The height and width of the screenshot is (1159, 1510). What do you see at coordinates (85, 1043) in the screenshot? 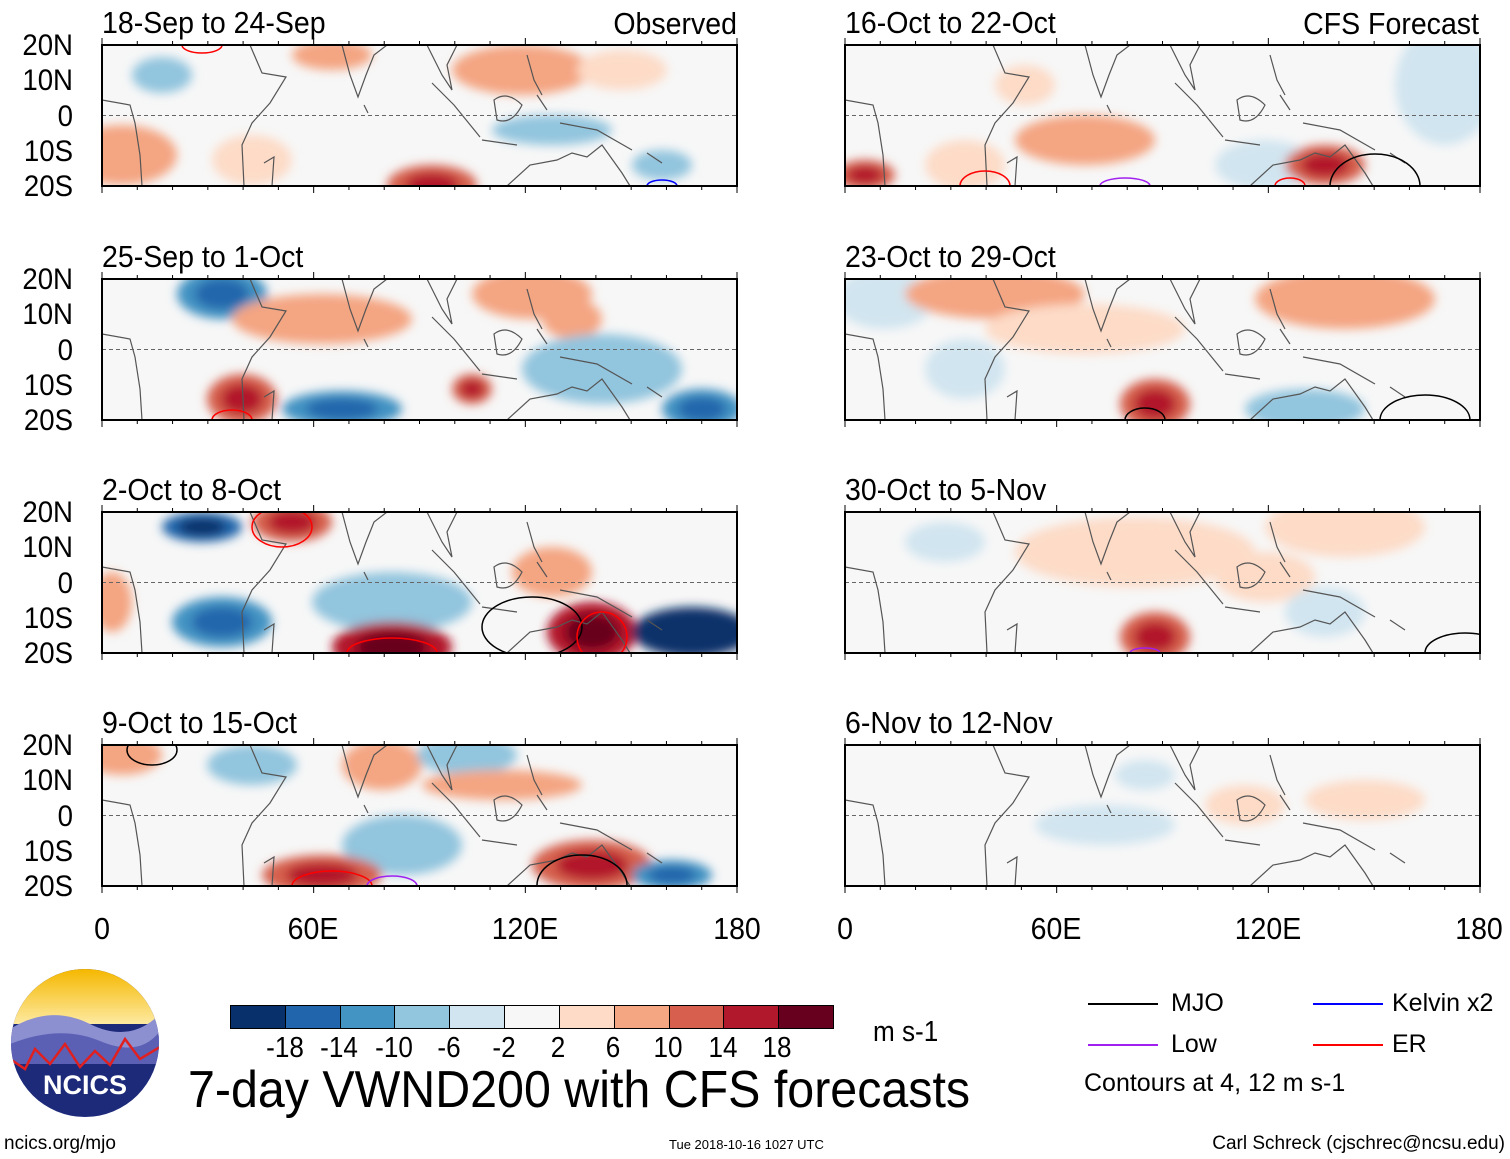
I see `ncics-logo: NCICS` at bounding box center [85, 1043].